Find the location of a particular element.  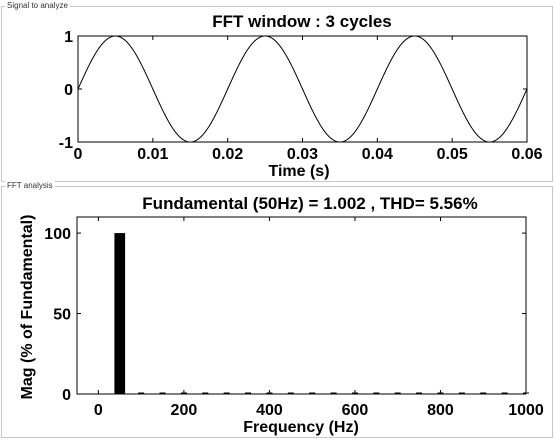

signal-x-tick-label: 0.01 is located at coordinates (152, 154).